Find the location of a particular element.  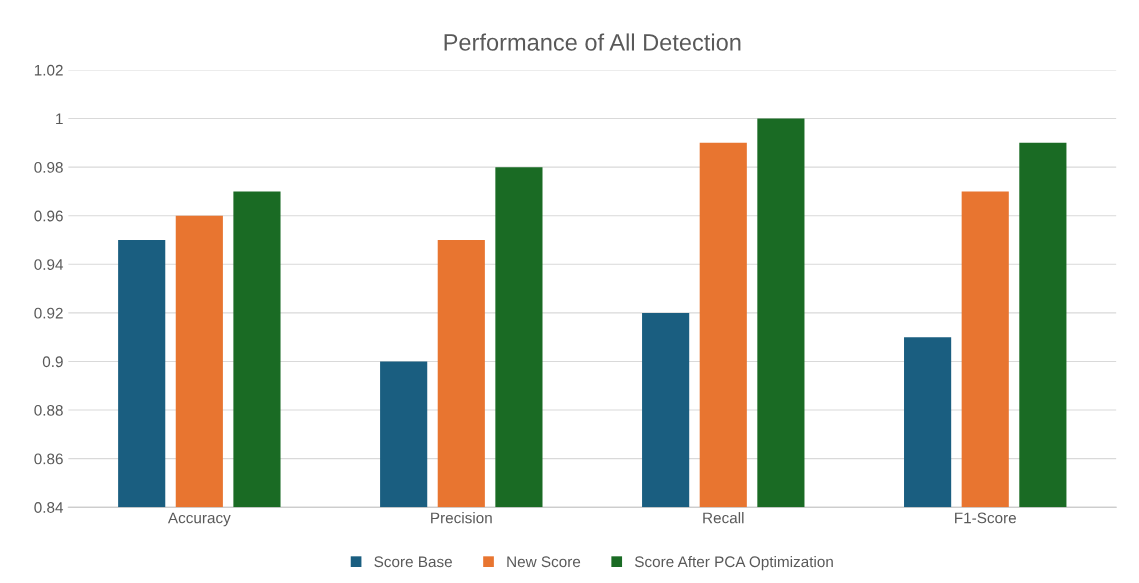

y-tick-label: 1 is located at coordinates (59, 119).